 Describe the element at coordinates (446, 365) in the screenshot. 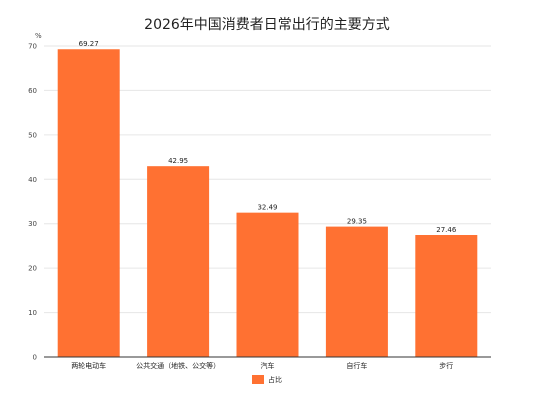

I see `x-category-label: 步行` at that location.